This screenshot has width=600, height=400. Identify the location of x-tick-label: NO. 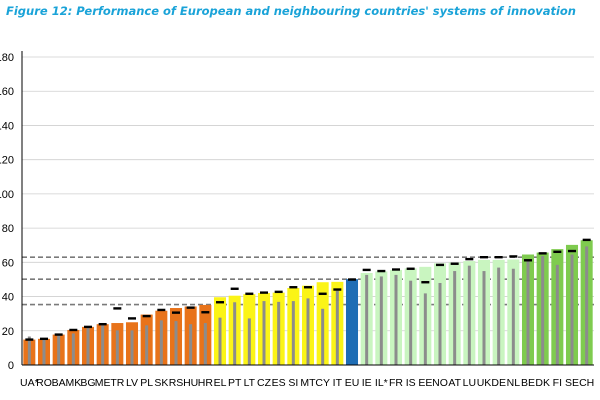
(440, 383).